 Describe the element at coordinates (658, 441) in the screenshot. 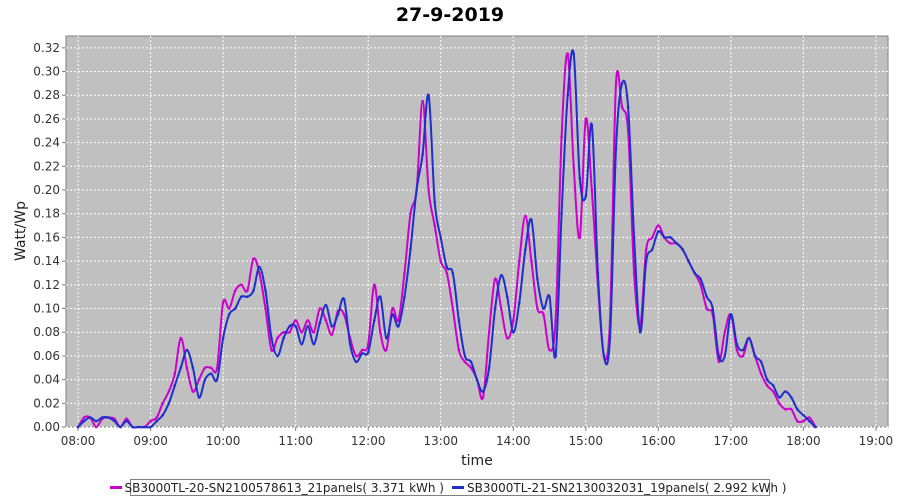

I see `x-tick-label: 16:00` at that location.